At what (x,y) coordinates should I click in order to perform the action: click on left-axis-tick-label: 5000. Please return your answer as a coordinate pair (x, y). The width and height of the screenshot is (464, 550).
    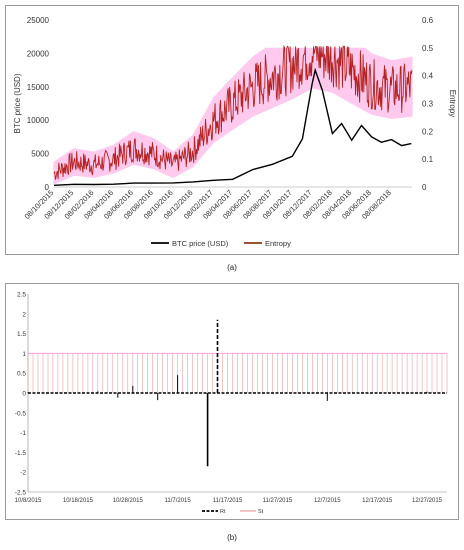
    Looking at the image, I should click on (40, 154).